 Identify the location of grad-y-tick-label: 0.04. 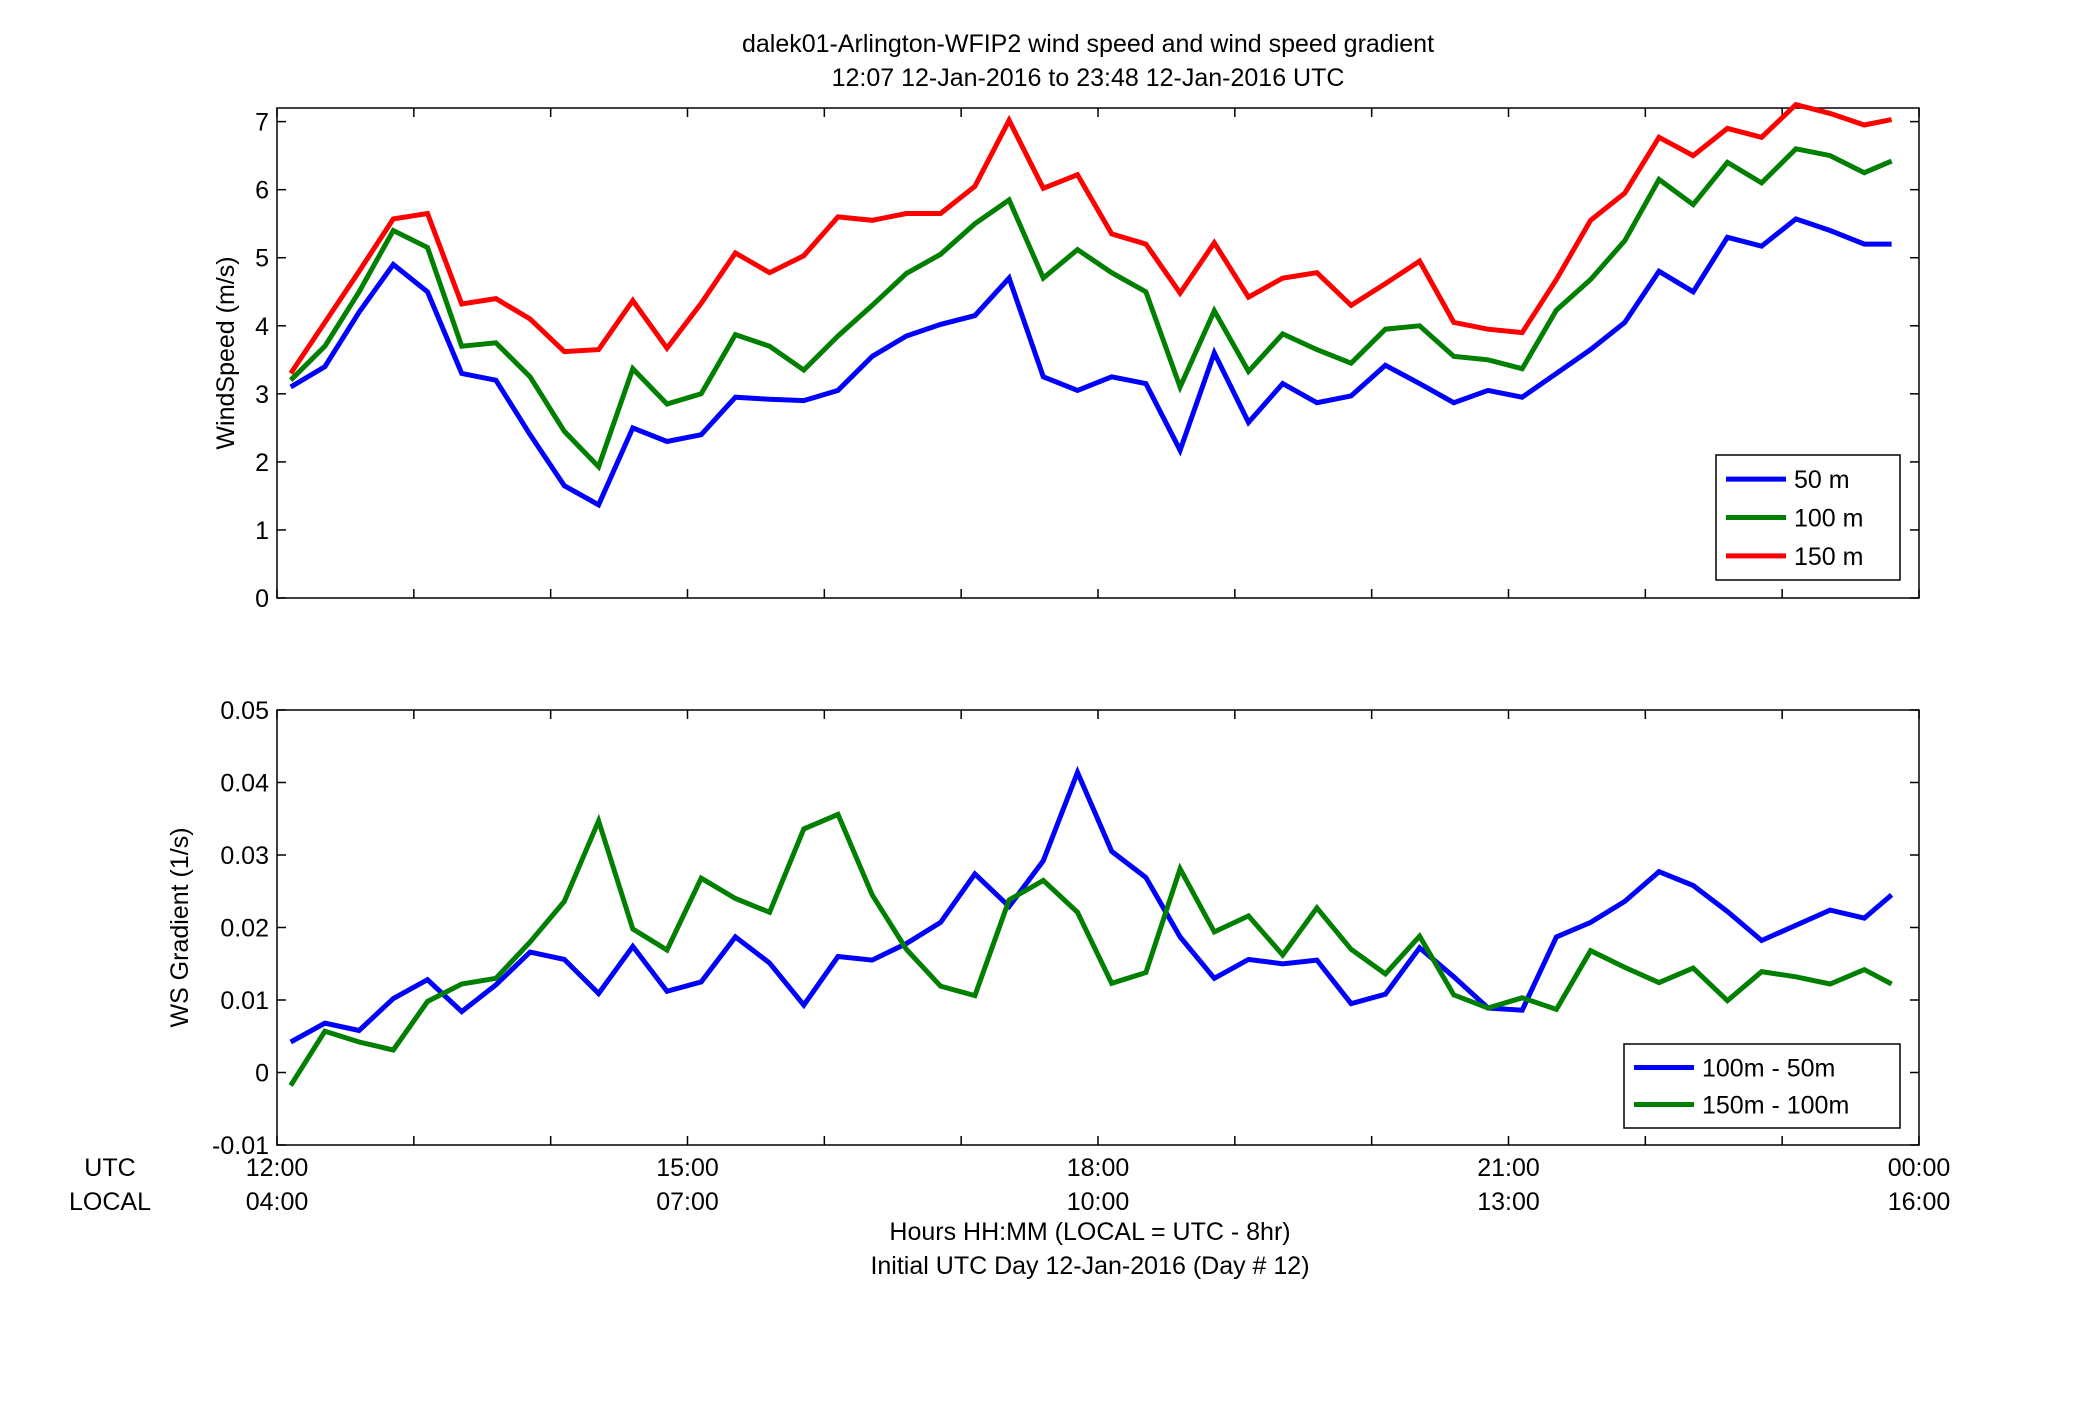
(244, 784).